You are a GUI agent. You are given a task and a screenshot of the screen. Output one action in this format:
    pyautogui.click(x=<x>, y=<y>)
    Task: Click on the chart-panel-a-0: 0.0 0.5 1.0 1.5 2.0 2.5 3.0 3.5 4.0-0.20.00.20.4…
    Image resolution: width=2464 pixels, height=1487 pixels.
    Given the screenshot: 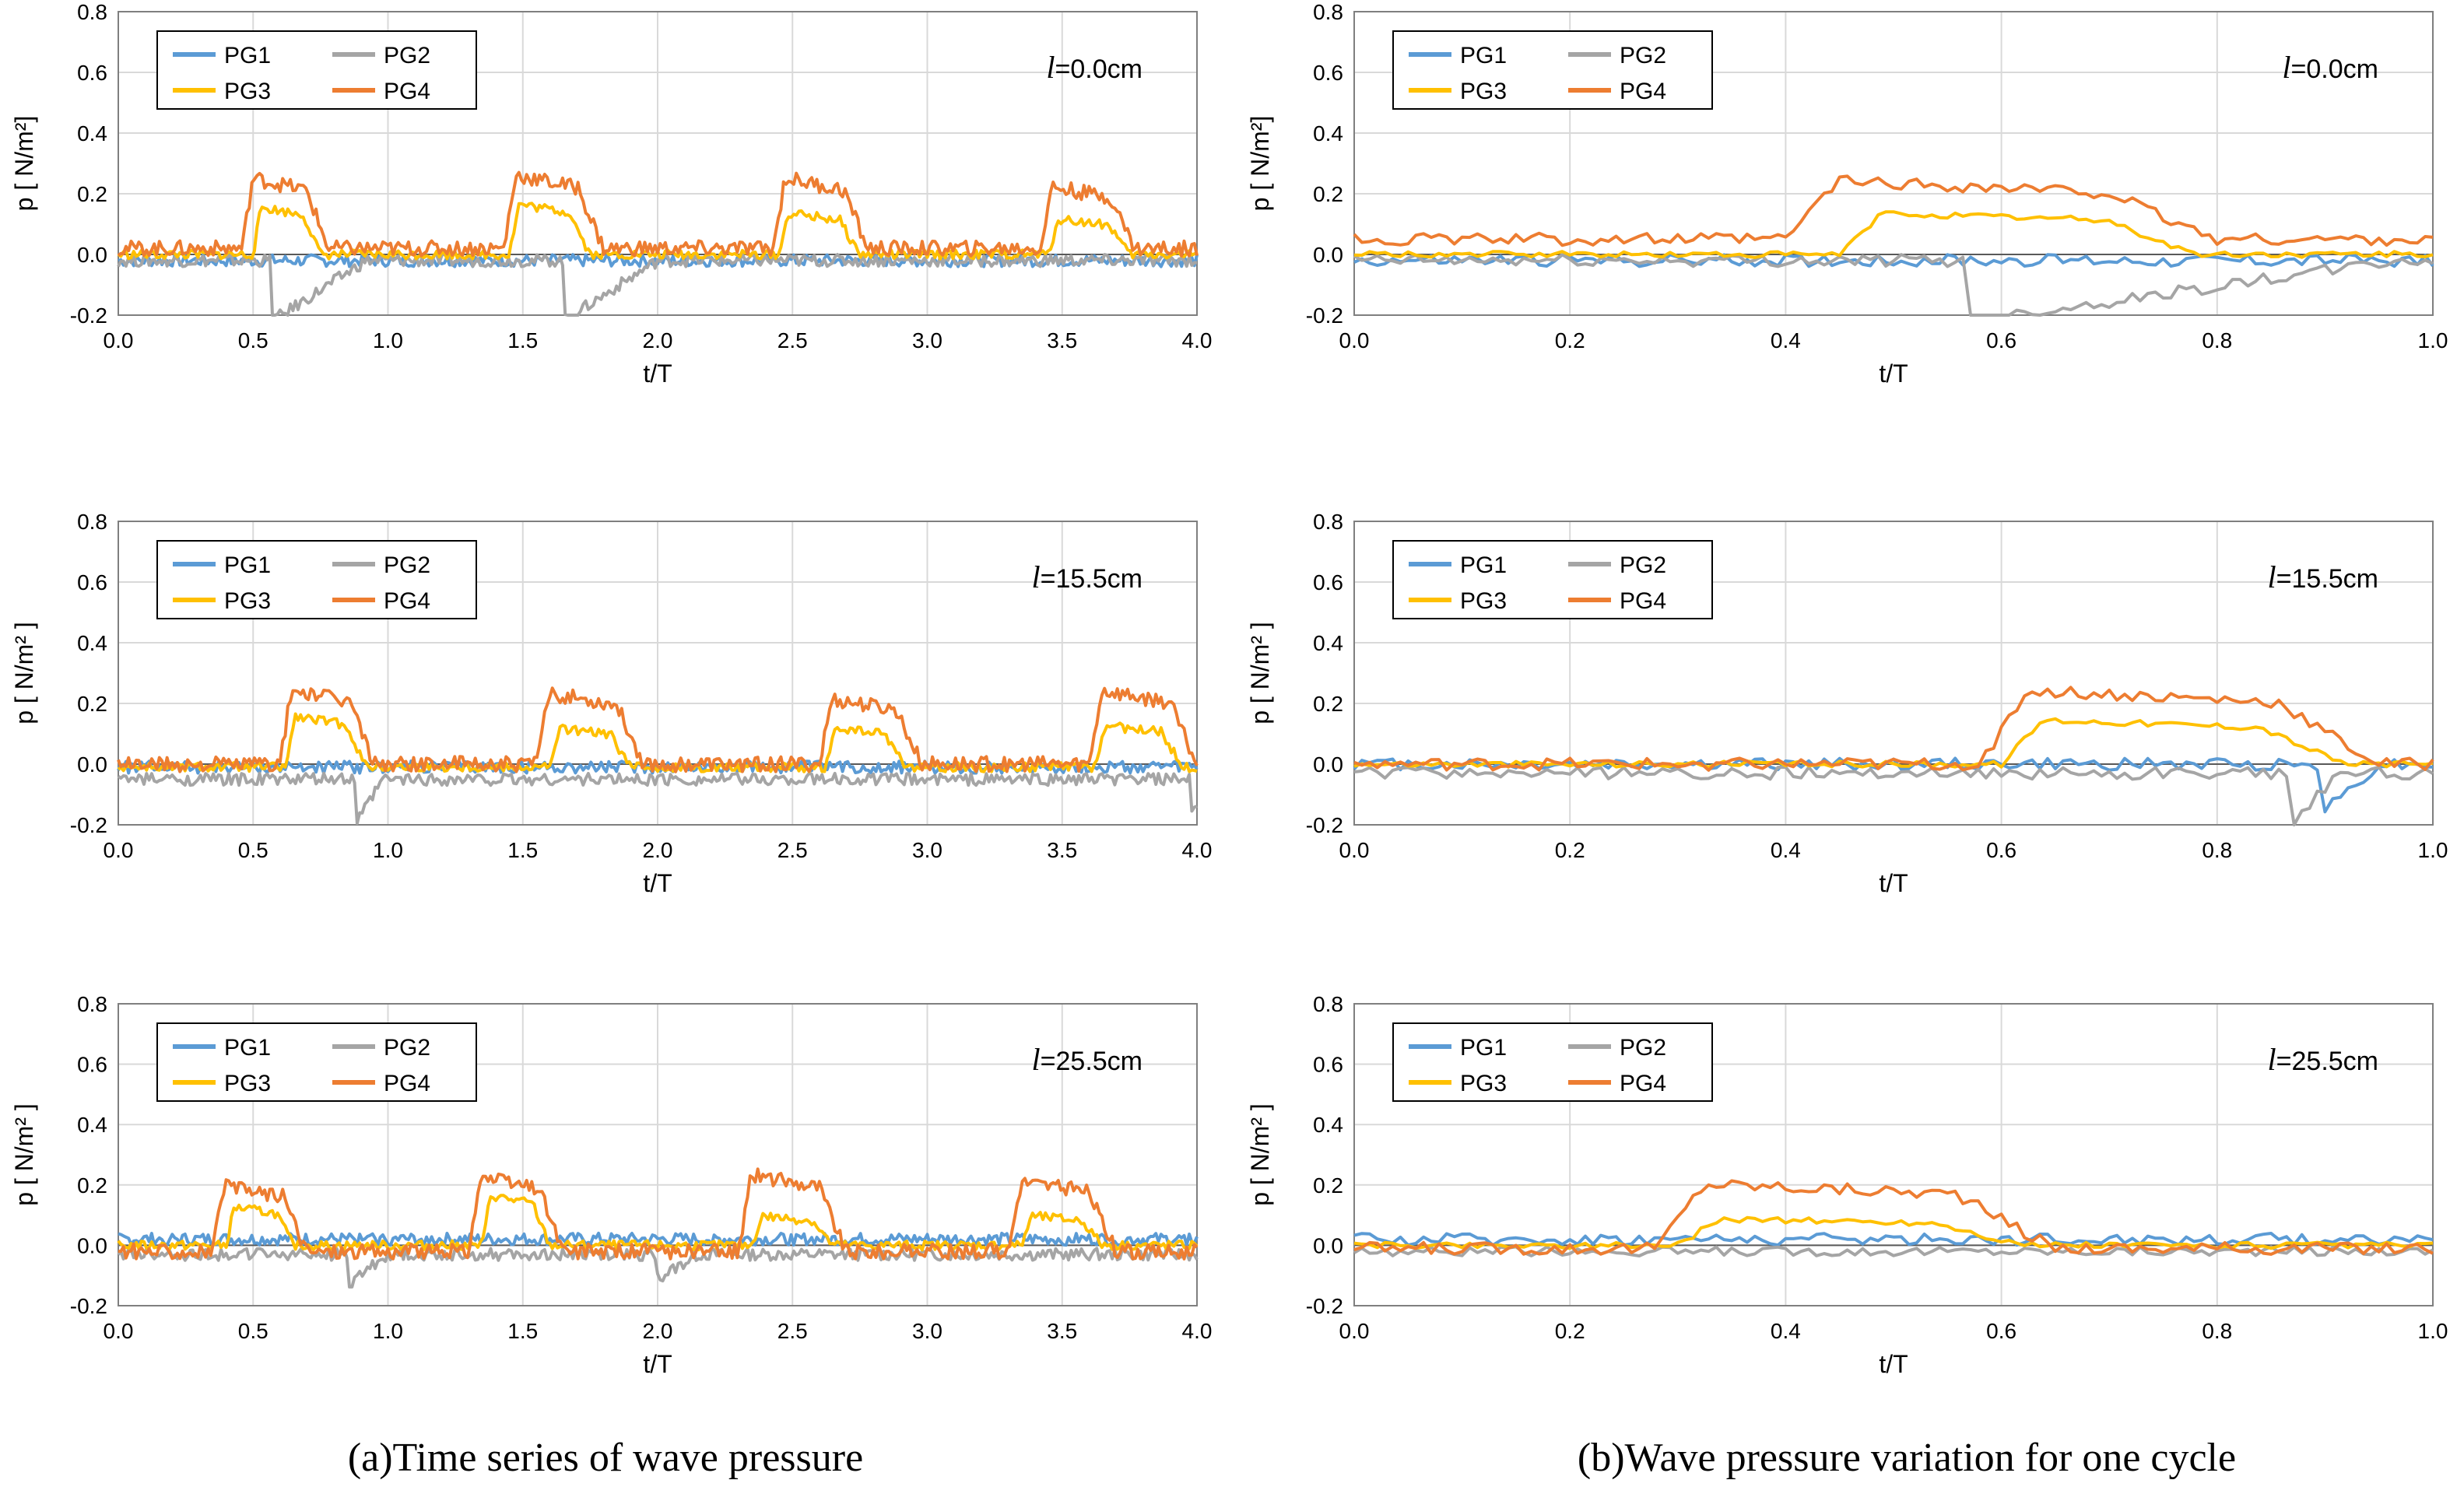 What is the action you would take?
    pyautogui.click(x=611, y=194)
    